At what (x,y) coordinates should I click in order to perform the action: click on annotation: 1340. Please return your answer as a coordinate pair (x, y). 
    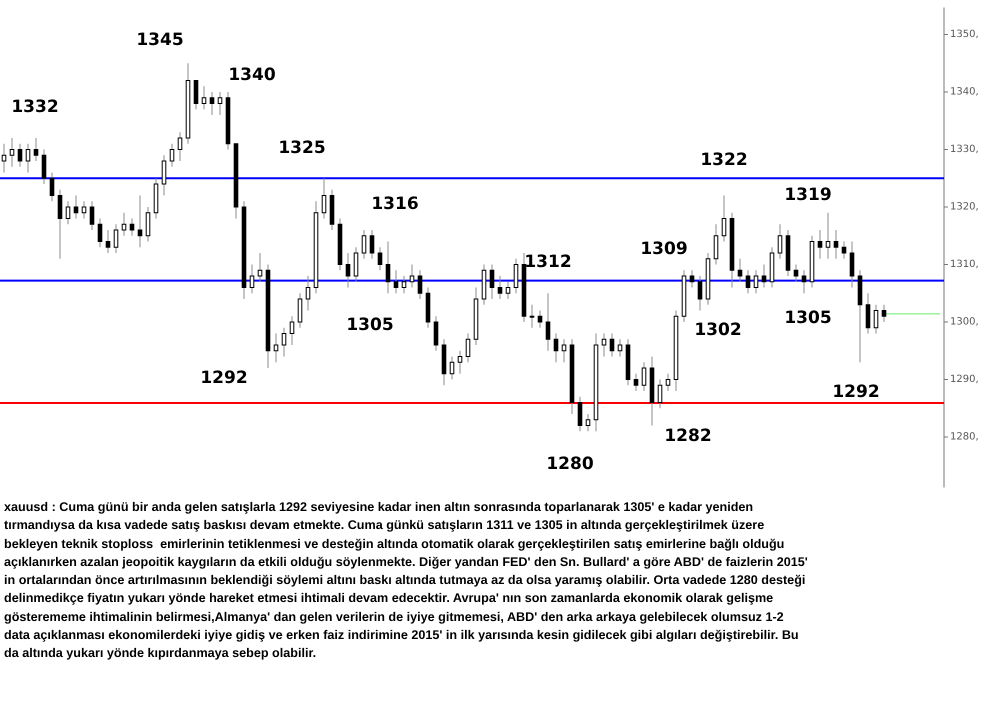
    Looking at the image, I should click on (252, 75).